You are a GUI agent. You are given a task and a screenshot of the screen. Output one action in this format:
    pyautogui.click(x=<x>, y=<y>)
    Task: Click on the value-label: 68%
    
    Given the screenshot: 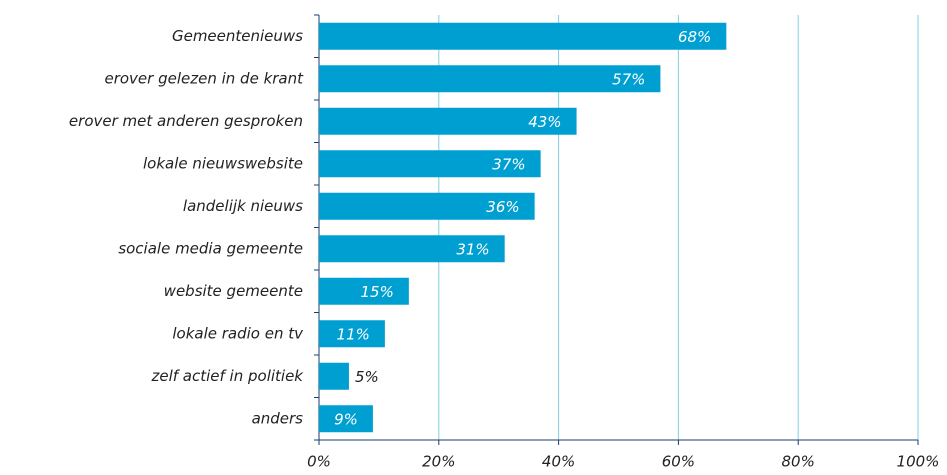 What is the action you would take?
    pyautogui.click(x=694, y=37)
    